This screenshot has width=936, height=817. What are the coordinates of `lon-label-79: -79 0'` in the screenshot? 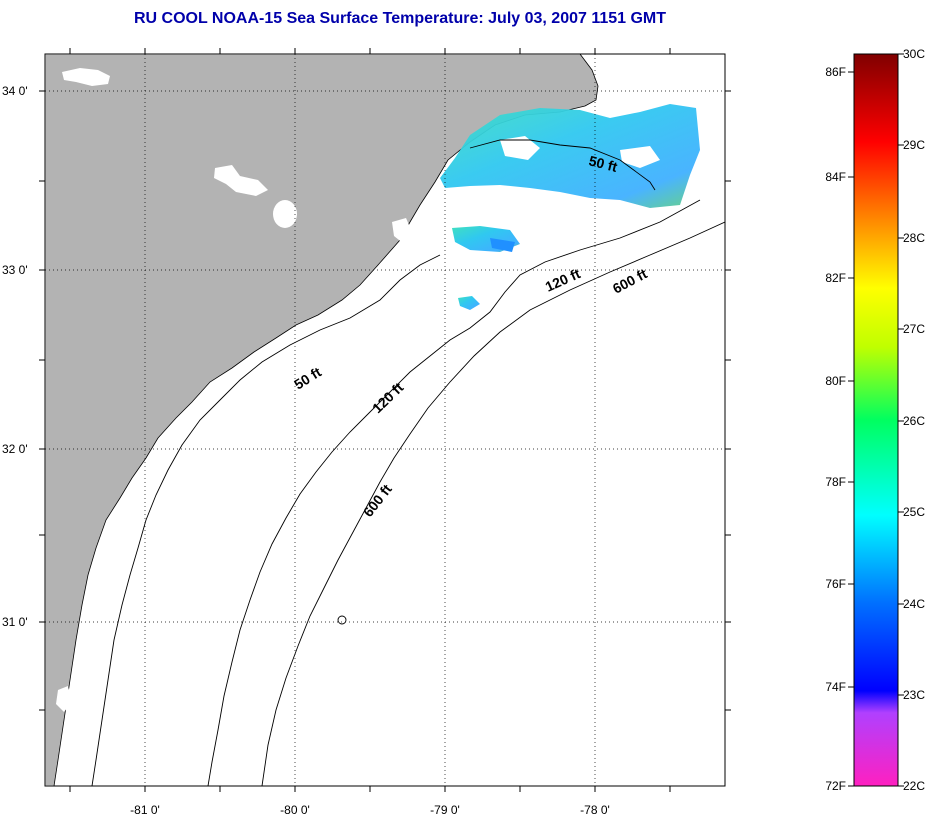 It's located at (445, 810).